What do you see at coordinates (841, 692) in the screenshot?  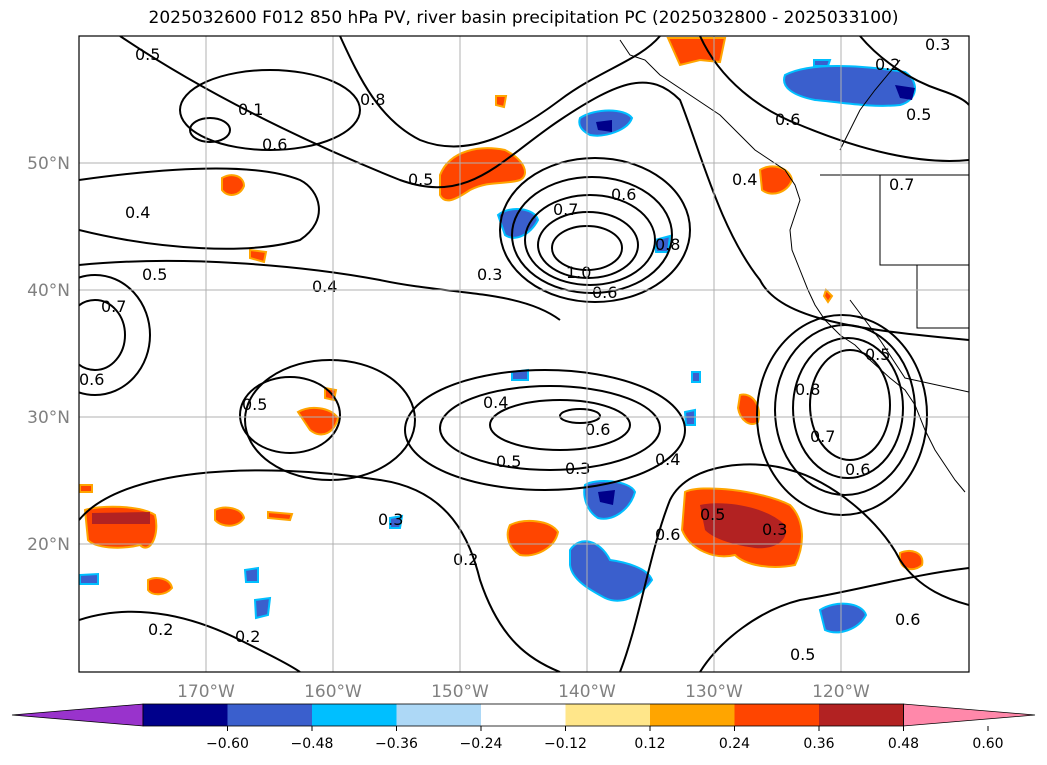 I see `lon-label: 120°W` at bounding box center [841, 692].